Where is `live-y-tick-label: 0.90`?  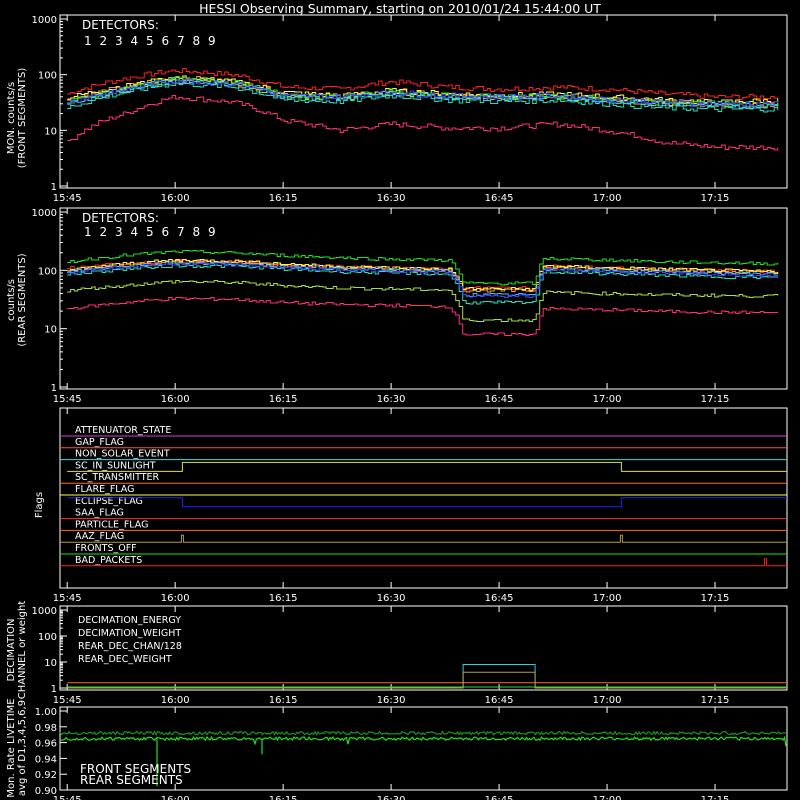 live-y-tick-label: 0.90 is located at coordinates (46, 791).